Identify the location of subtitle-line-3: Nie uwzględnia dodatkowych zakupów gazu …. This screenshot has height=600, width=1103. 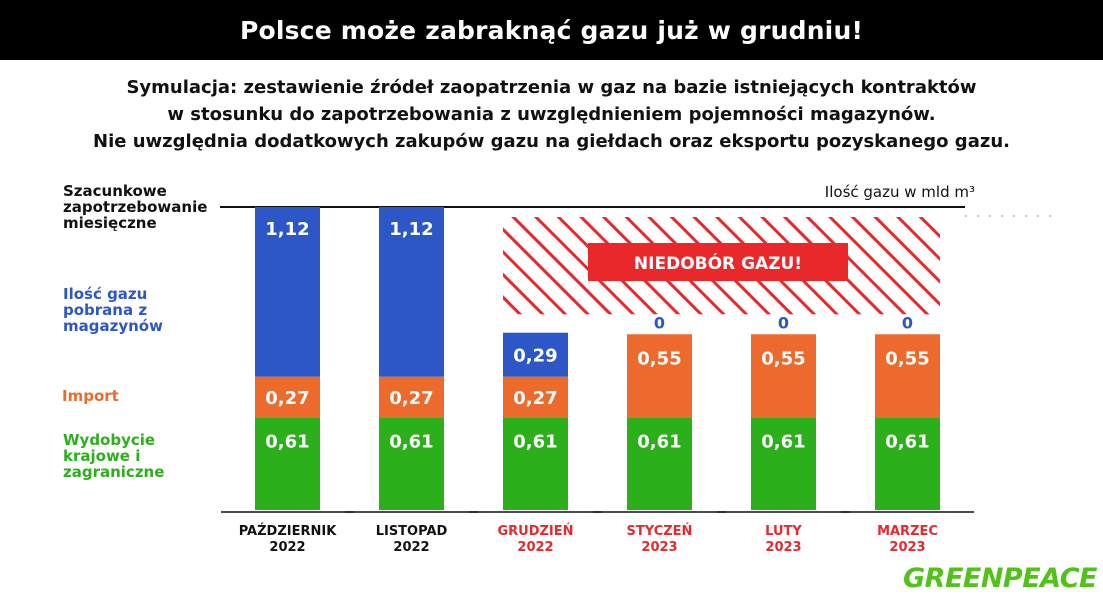
(551, 141).